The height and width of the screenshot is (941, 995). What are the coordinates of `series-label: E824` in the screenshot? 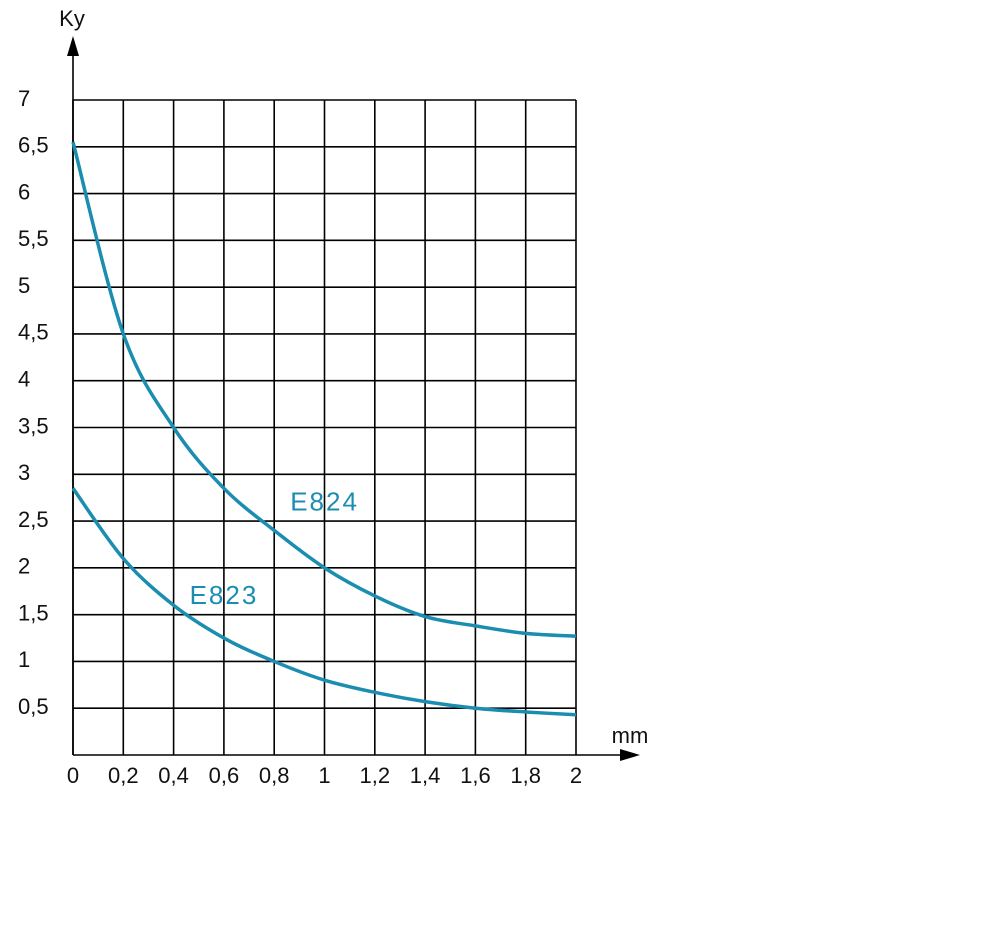 It's located at (324, 501).